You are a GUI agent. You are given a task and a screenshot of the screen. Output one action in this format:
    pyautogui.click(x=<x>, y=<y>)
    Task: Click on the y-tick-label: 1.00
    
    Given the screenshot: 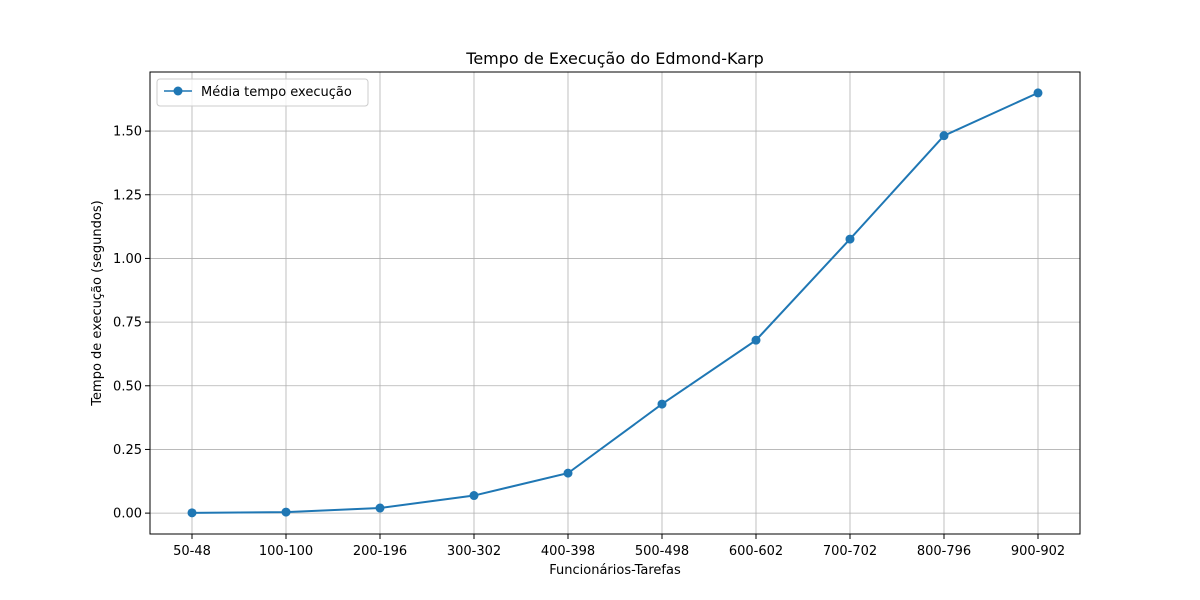 What is the action you would take?
    pyautogui.click(x=127, y=259)
    